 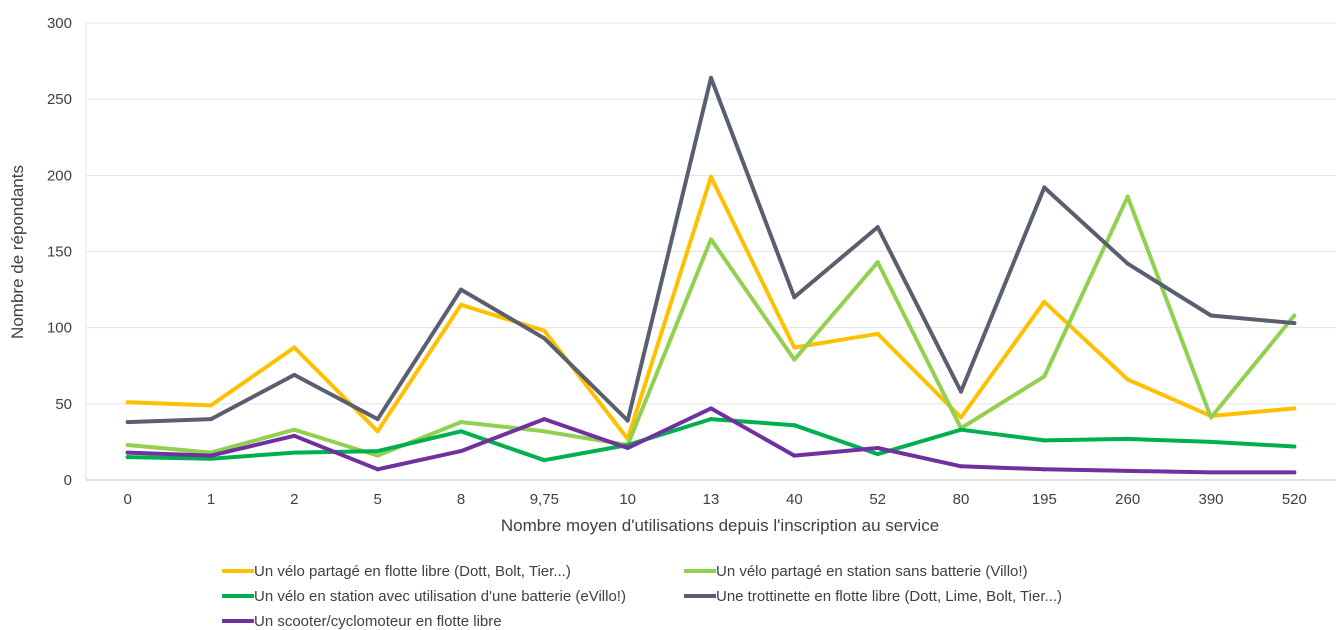 I want to click on x-axis-tick-labels: 0 1 2 5 8 9,75 10 13 40 52 80 195 260 390 520, so click(x=714, y=499).